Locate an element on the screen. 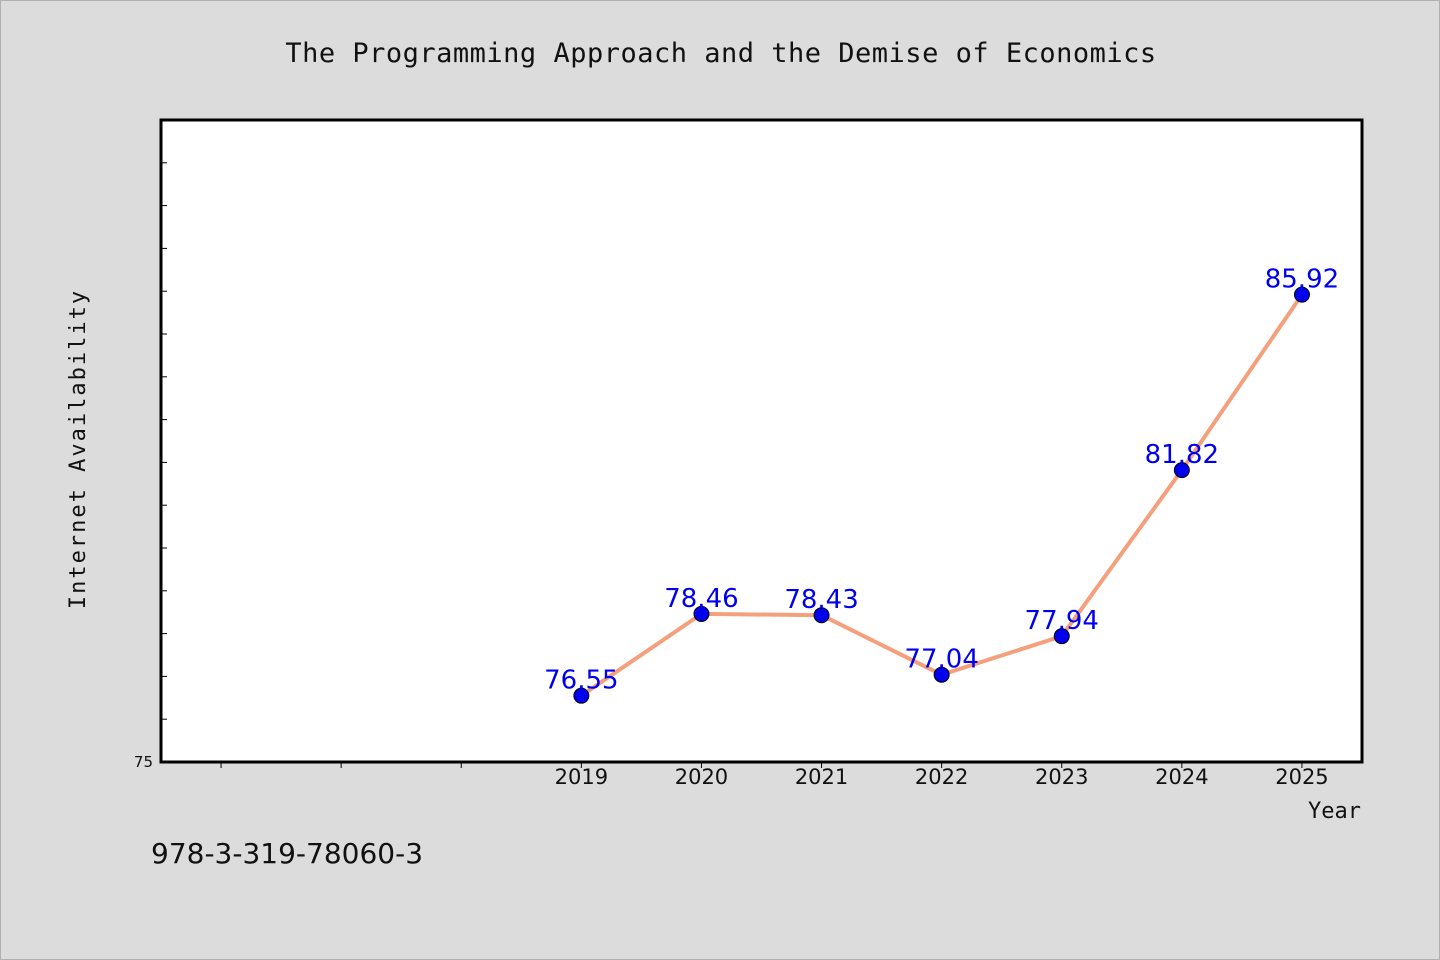 This screenshot has height=960, width=1440. x-tick-label: 2021 is located at coordinates (821, 777).